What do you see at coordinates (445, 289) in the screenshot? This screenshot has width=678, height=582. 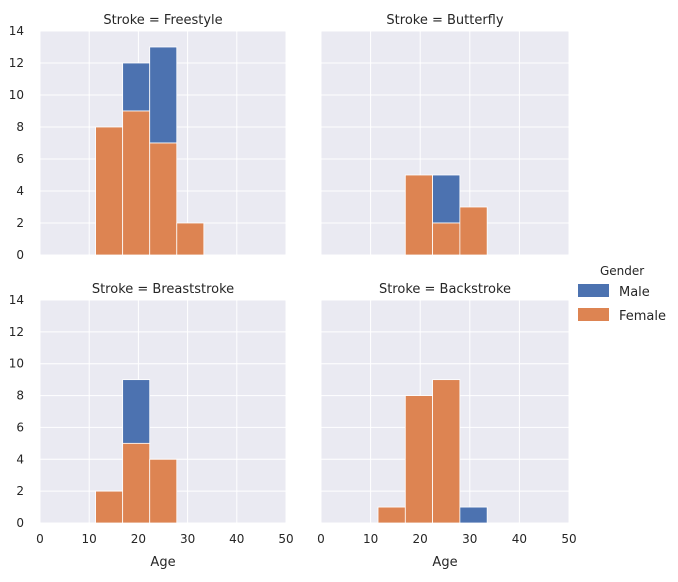 I see `panel-title: Stroke = Backstroke` at bounding box center [445, 289].